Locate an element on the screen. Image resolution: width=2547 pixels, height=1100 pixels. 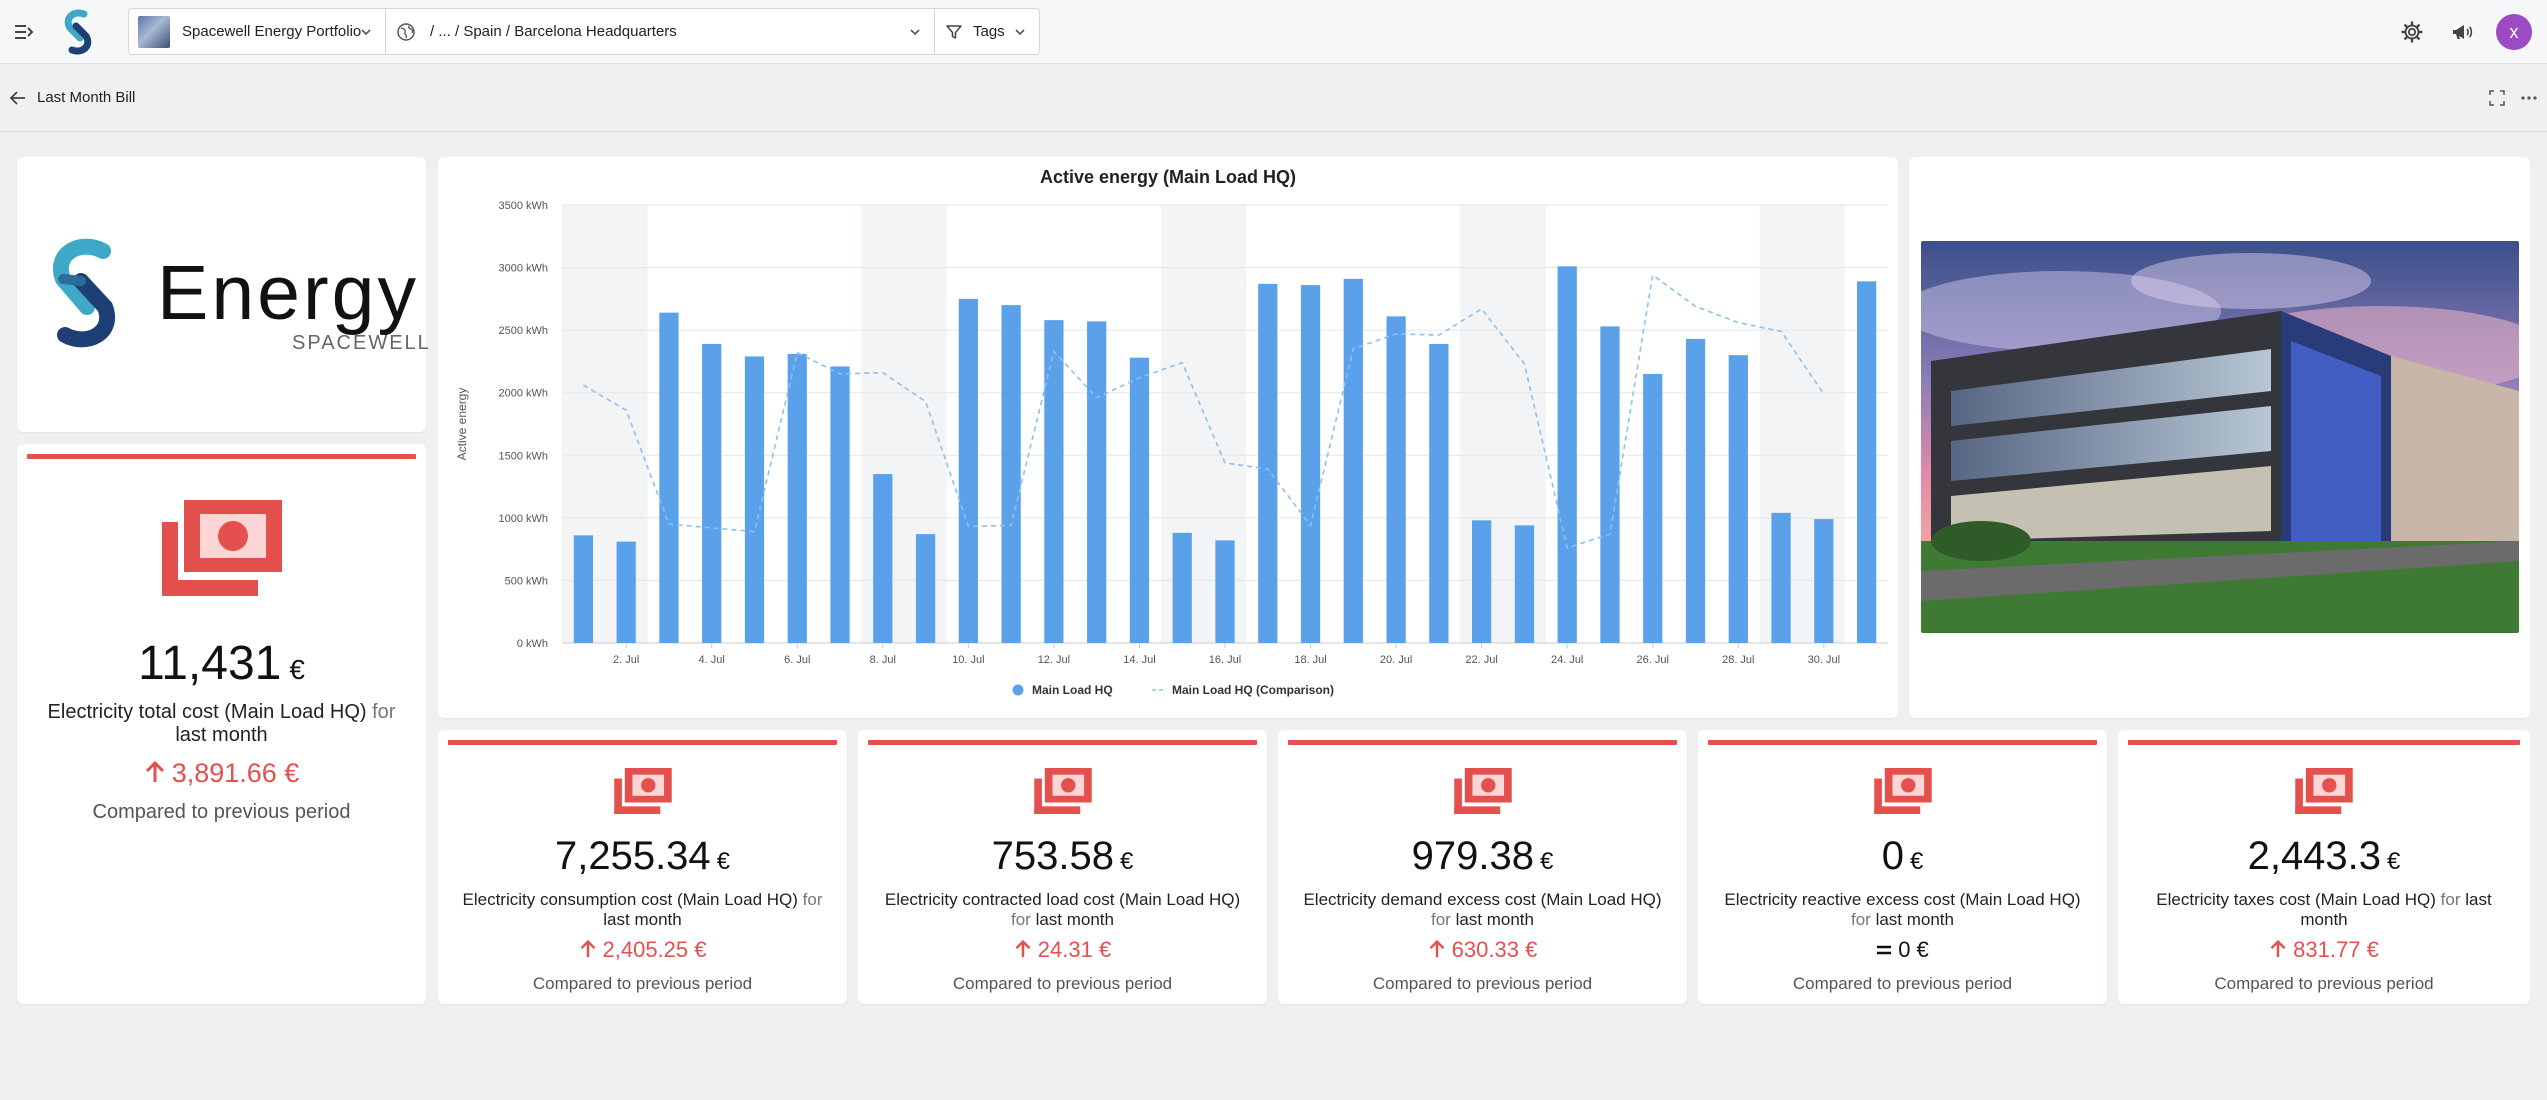
tags-label: Tags is located at coordinates (989, 31).